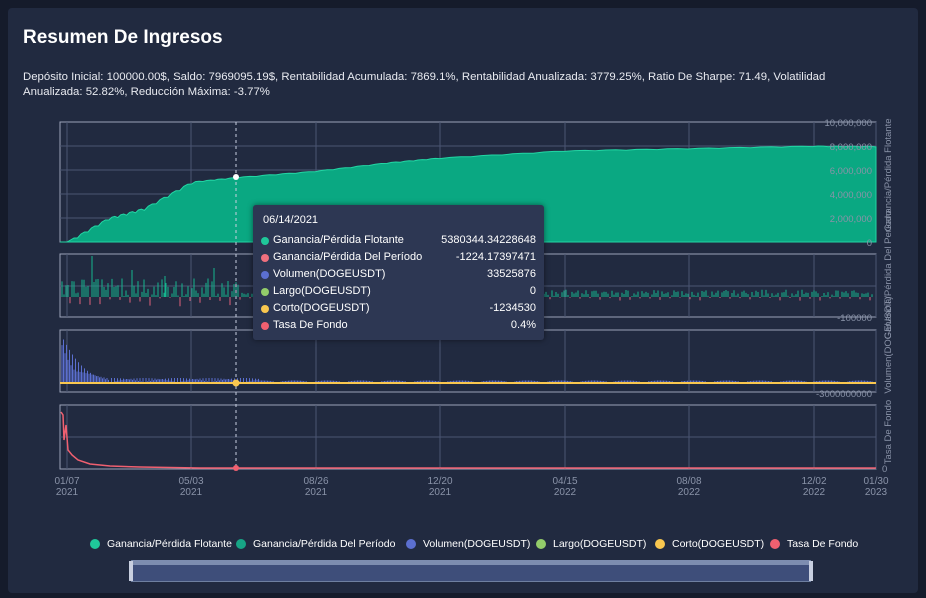  What do you see at coordinates (718, 544) in the screenshot?
I see `legend-label: Corto(DOGEUSDT)` at bounding box center [718, 544].